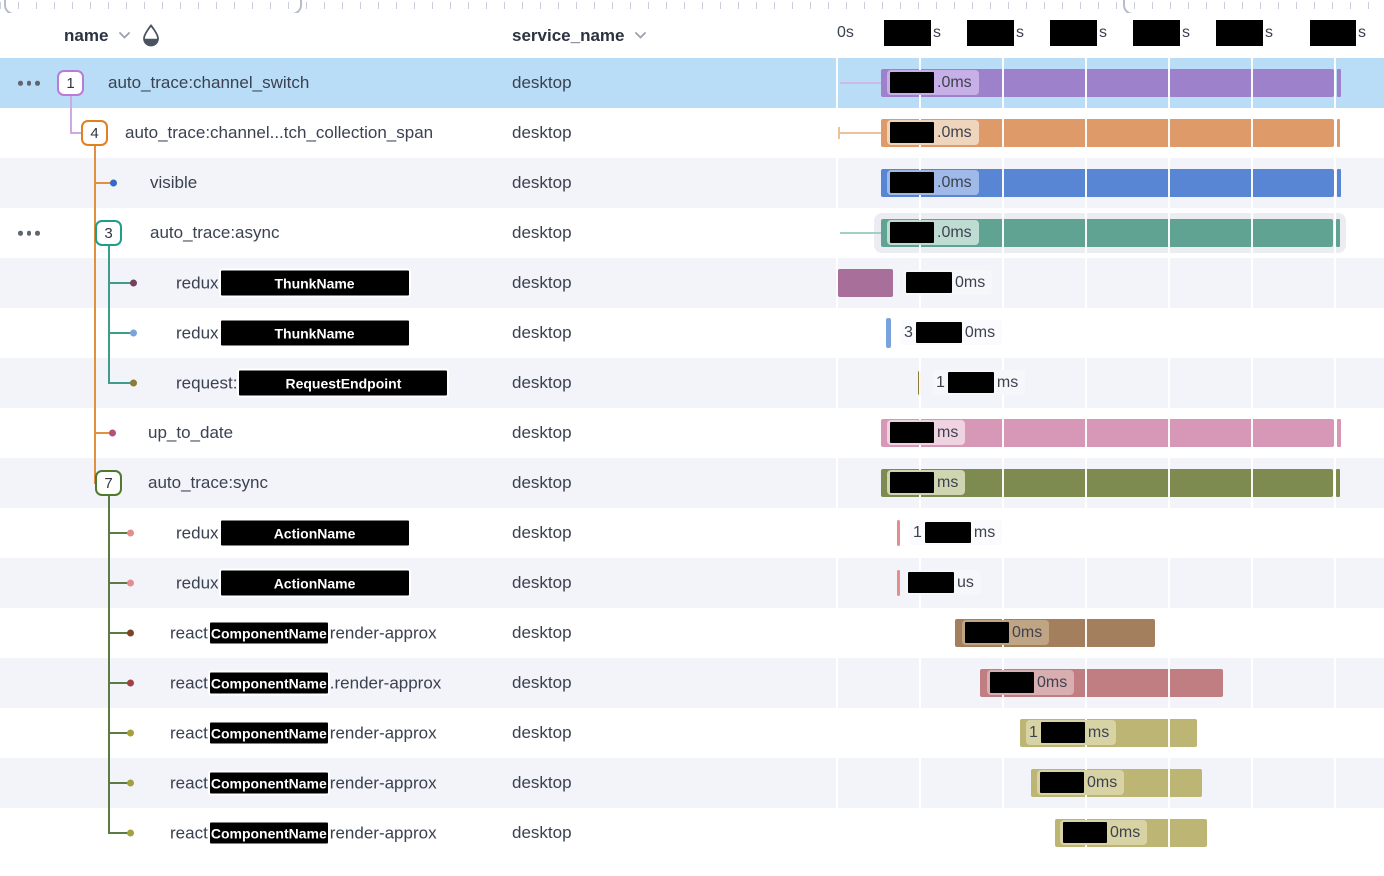 The image size is (1384, 876). I want to click on duration-label: .0ms, so click(933, 182).